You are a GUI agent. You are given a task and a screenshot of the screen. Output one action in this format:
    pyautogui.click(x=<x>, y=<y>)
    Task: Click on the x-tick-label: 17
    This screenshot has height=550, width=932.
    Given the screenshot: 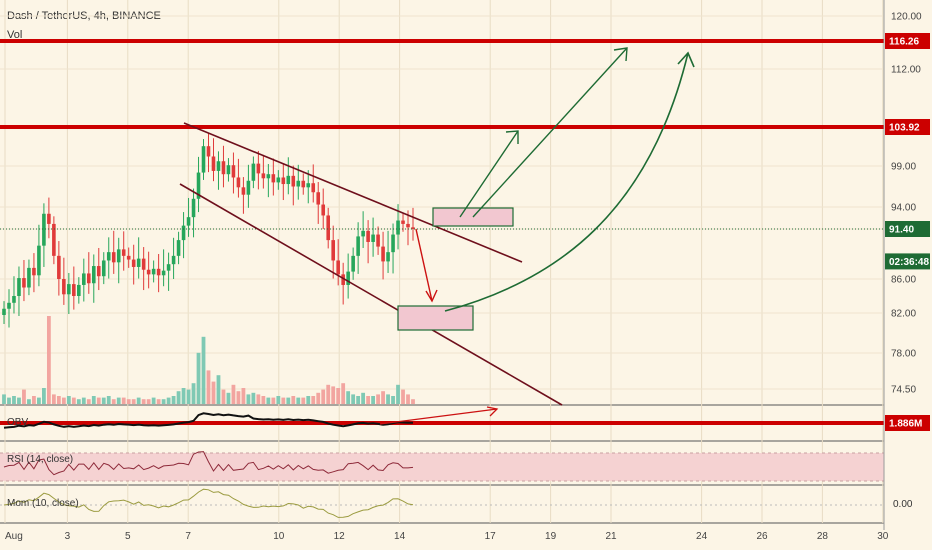 What is the action you would take?
    pyautogui.click(x=491, y=536)
    